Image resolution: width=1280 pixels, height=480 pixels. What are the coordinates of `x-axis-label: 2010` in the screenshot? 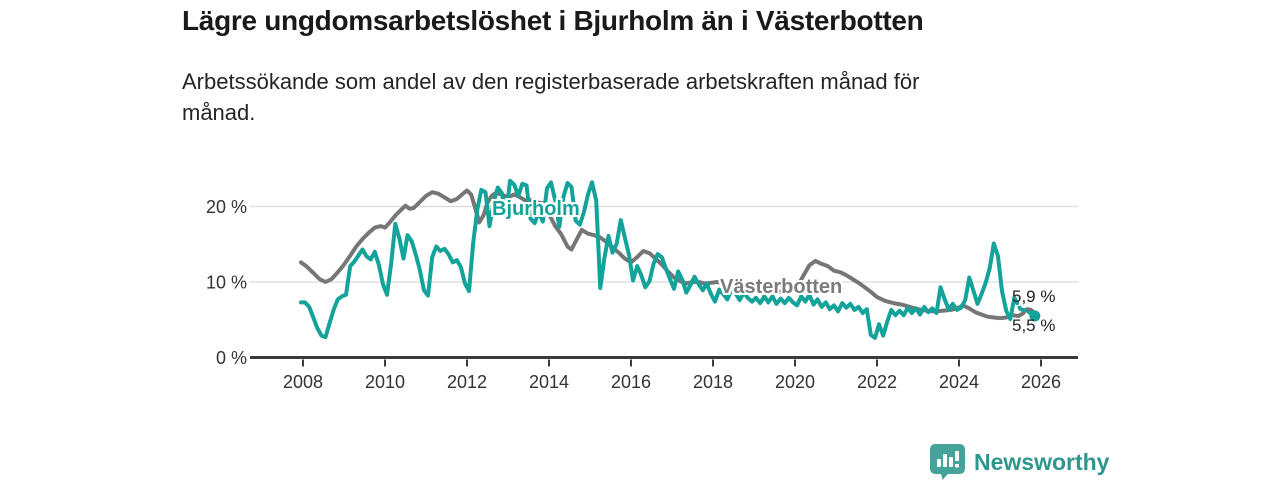 It's located at (385, 382).